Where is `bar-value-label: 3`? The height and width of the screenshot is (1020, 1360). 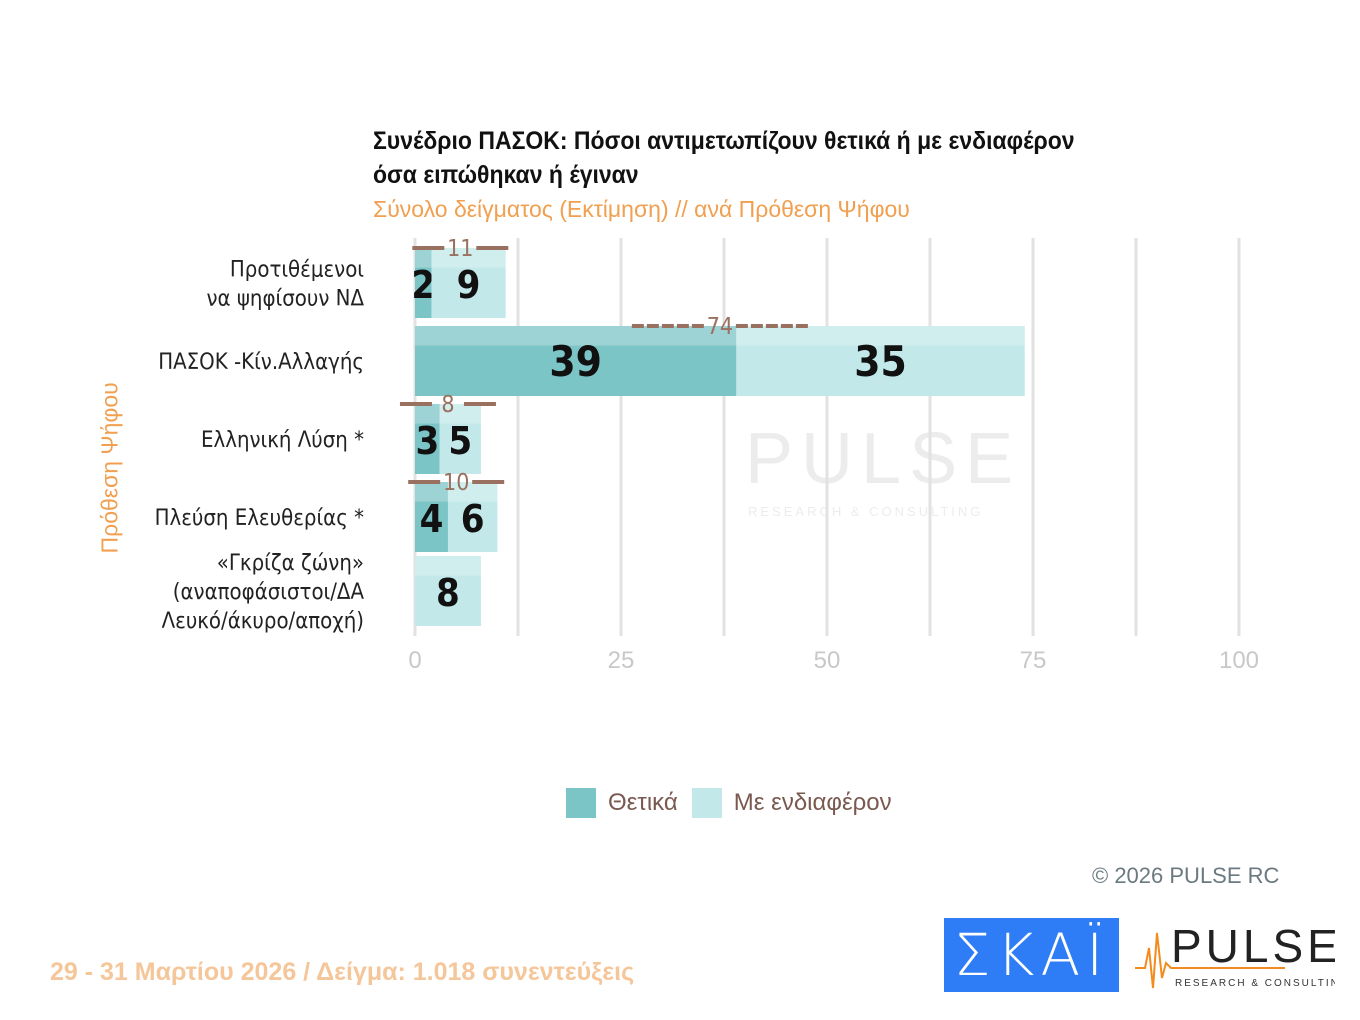
bar-value-label: 3 is located at coordinates (427, 441).